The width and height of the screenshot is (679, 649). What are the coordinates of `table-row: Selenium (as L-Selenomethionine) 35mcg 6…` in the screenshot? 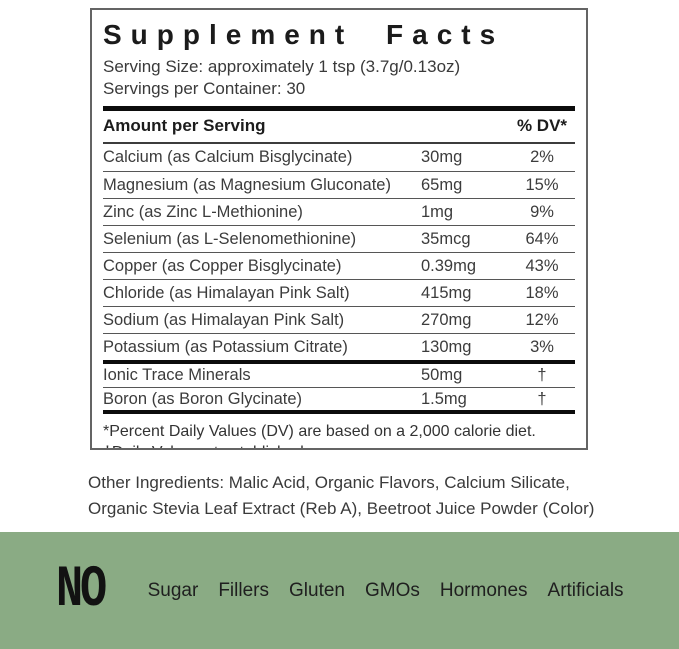 It's located at (339, 238).